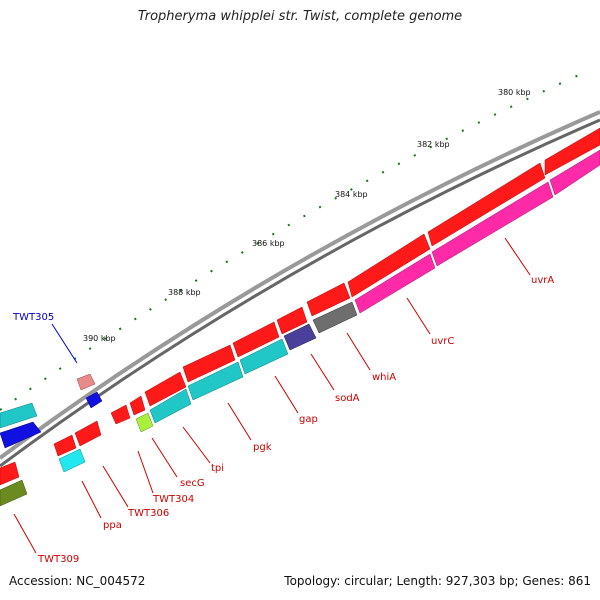 This screenshot has height=600, width=600. I want to click on gene-label-gap: gap, so click(308, 419).